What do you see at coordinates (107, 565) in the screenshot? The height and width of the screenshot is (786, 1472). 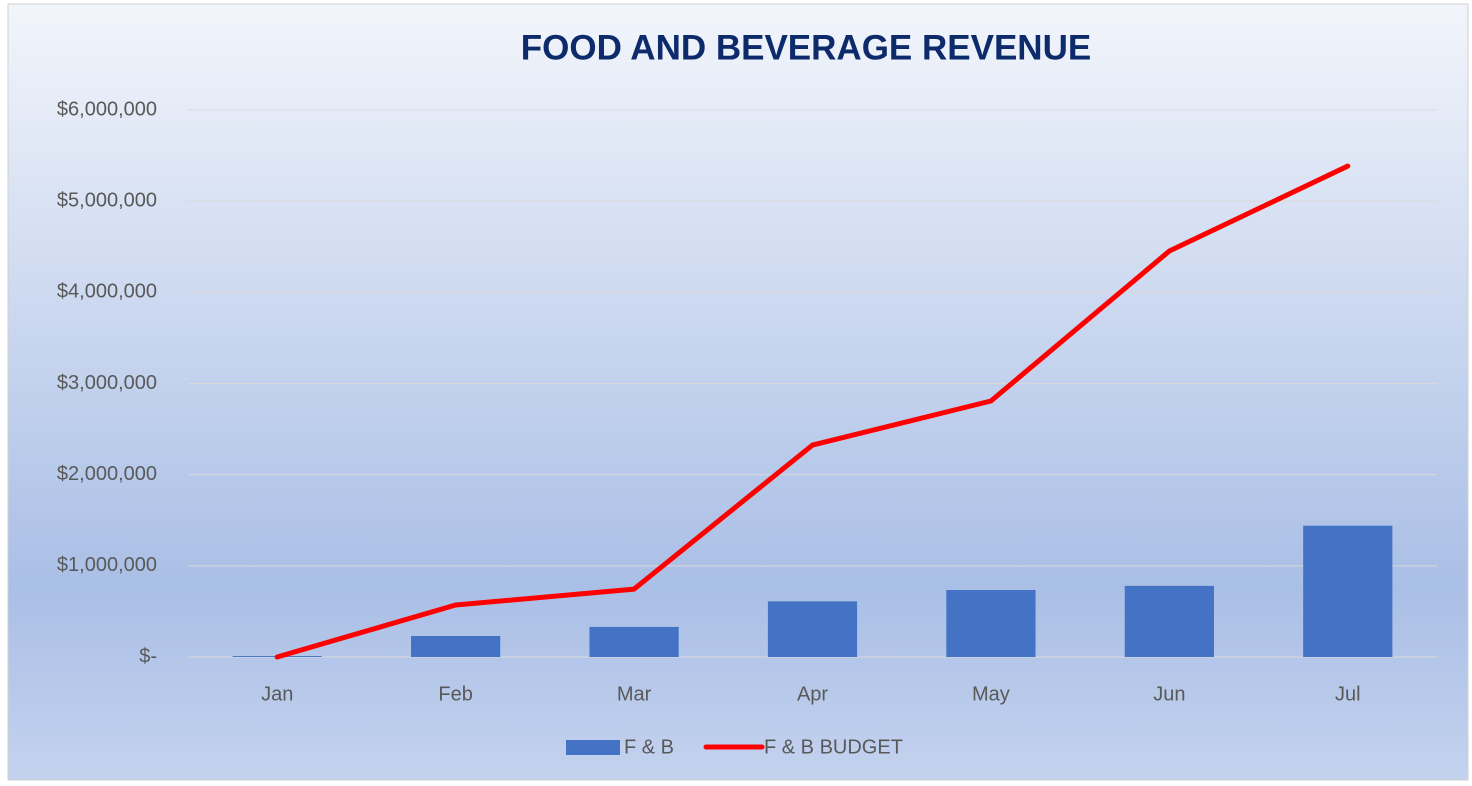 I see `y-tick-label: $1,000,000` at bounding box center [107, 565].